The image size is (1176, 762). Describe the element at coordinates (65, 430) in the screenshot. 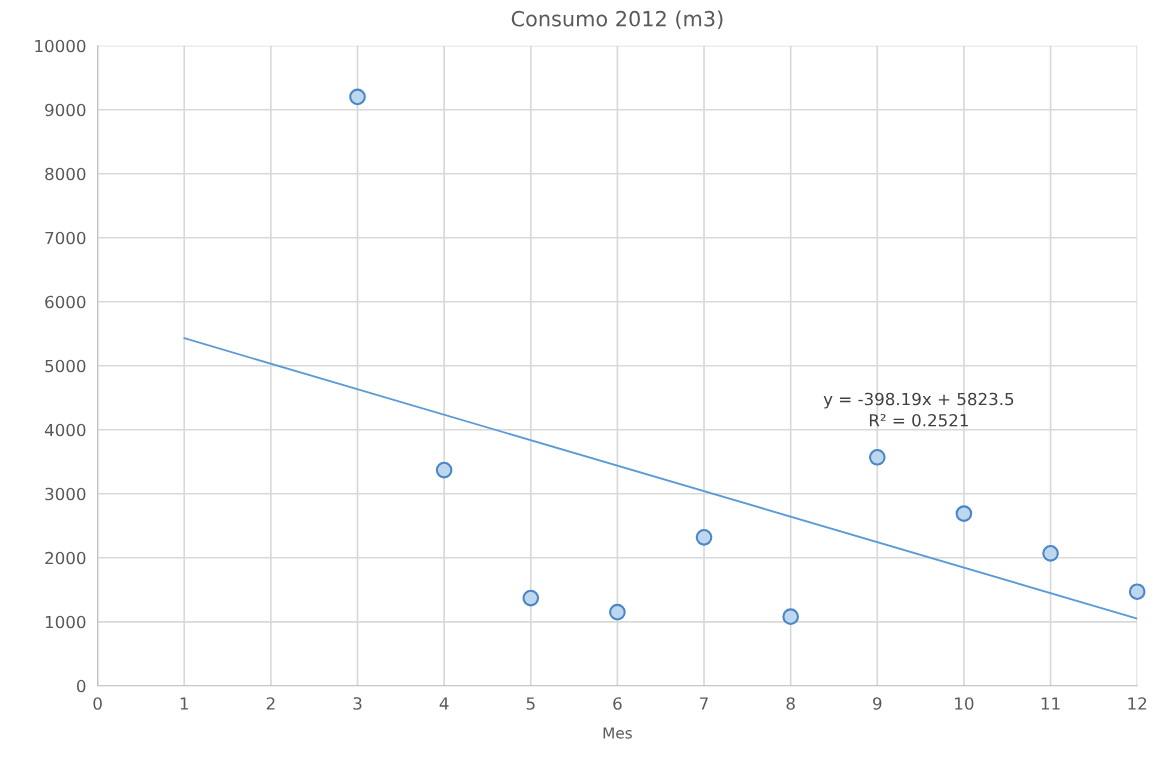

I see `y-tick-label: 4000` at that location.